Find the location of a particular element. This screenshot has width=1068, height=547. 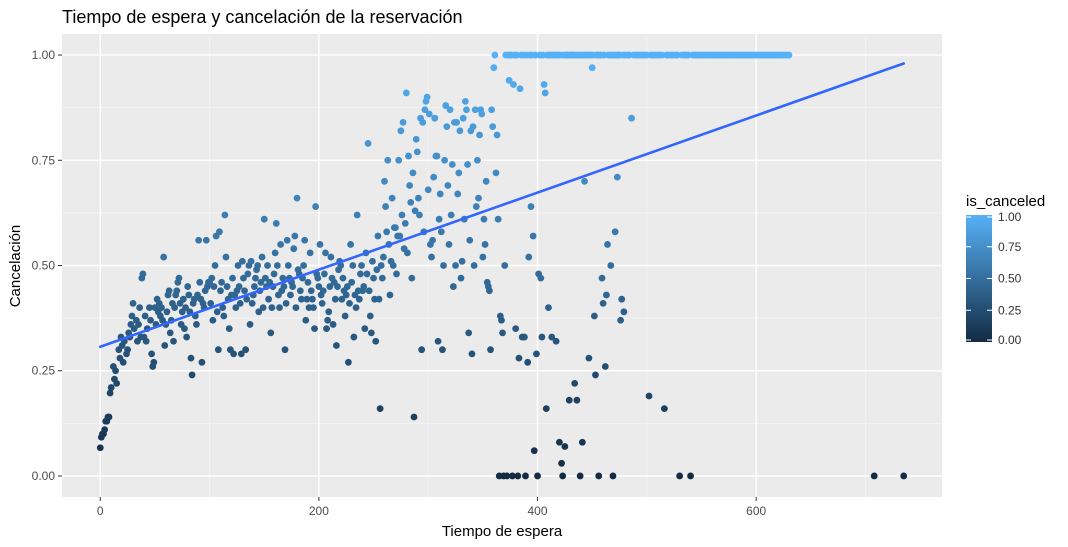

x-tick-label: 0 is located at coordinates (100, 511).